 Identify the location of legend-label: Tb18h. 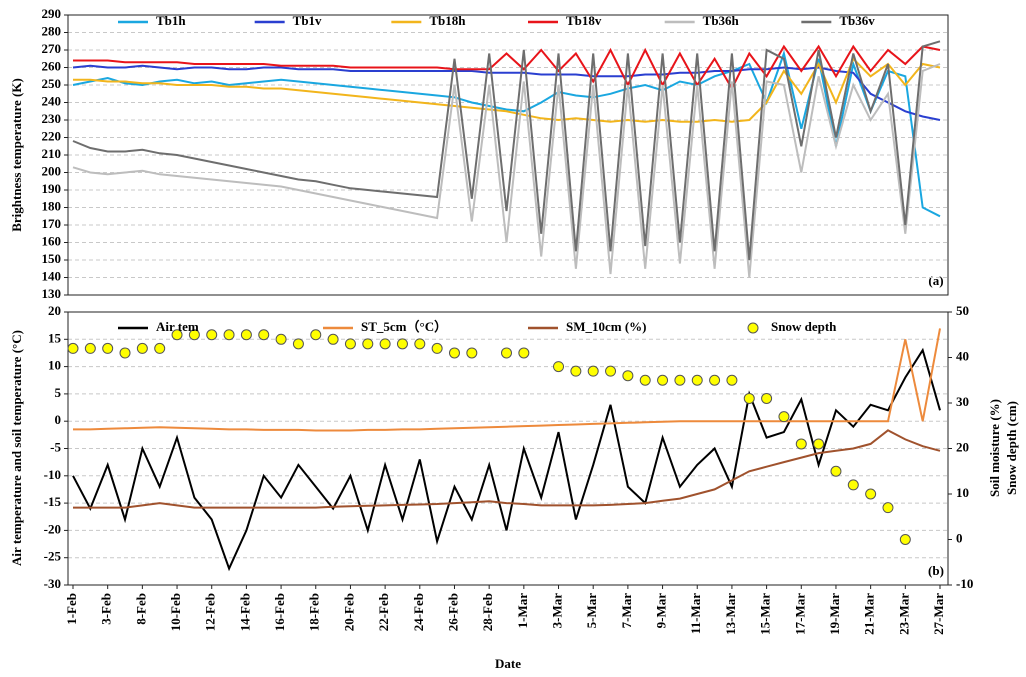
(447, 20).